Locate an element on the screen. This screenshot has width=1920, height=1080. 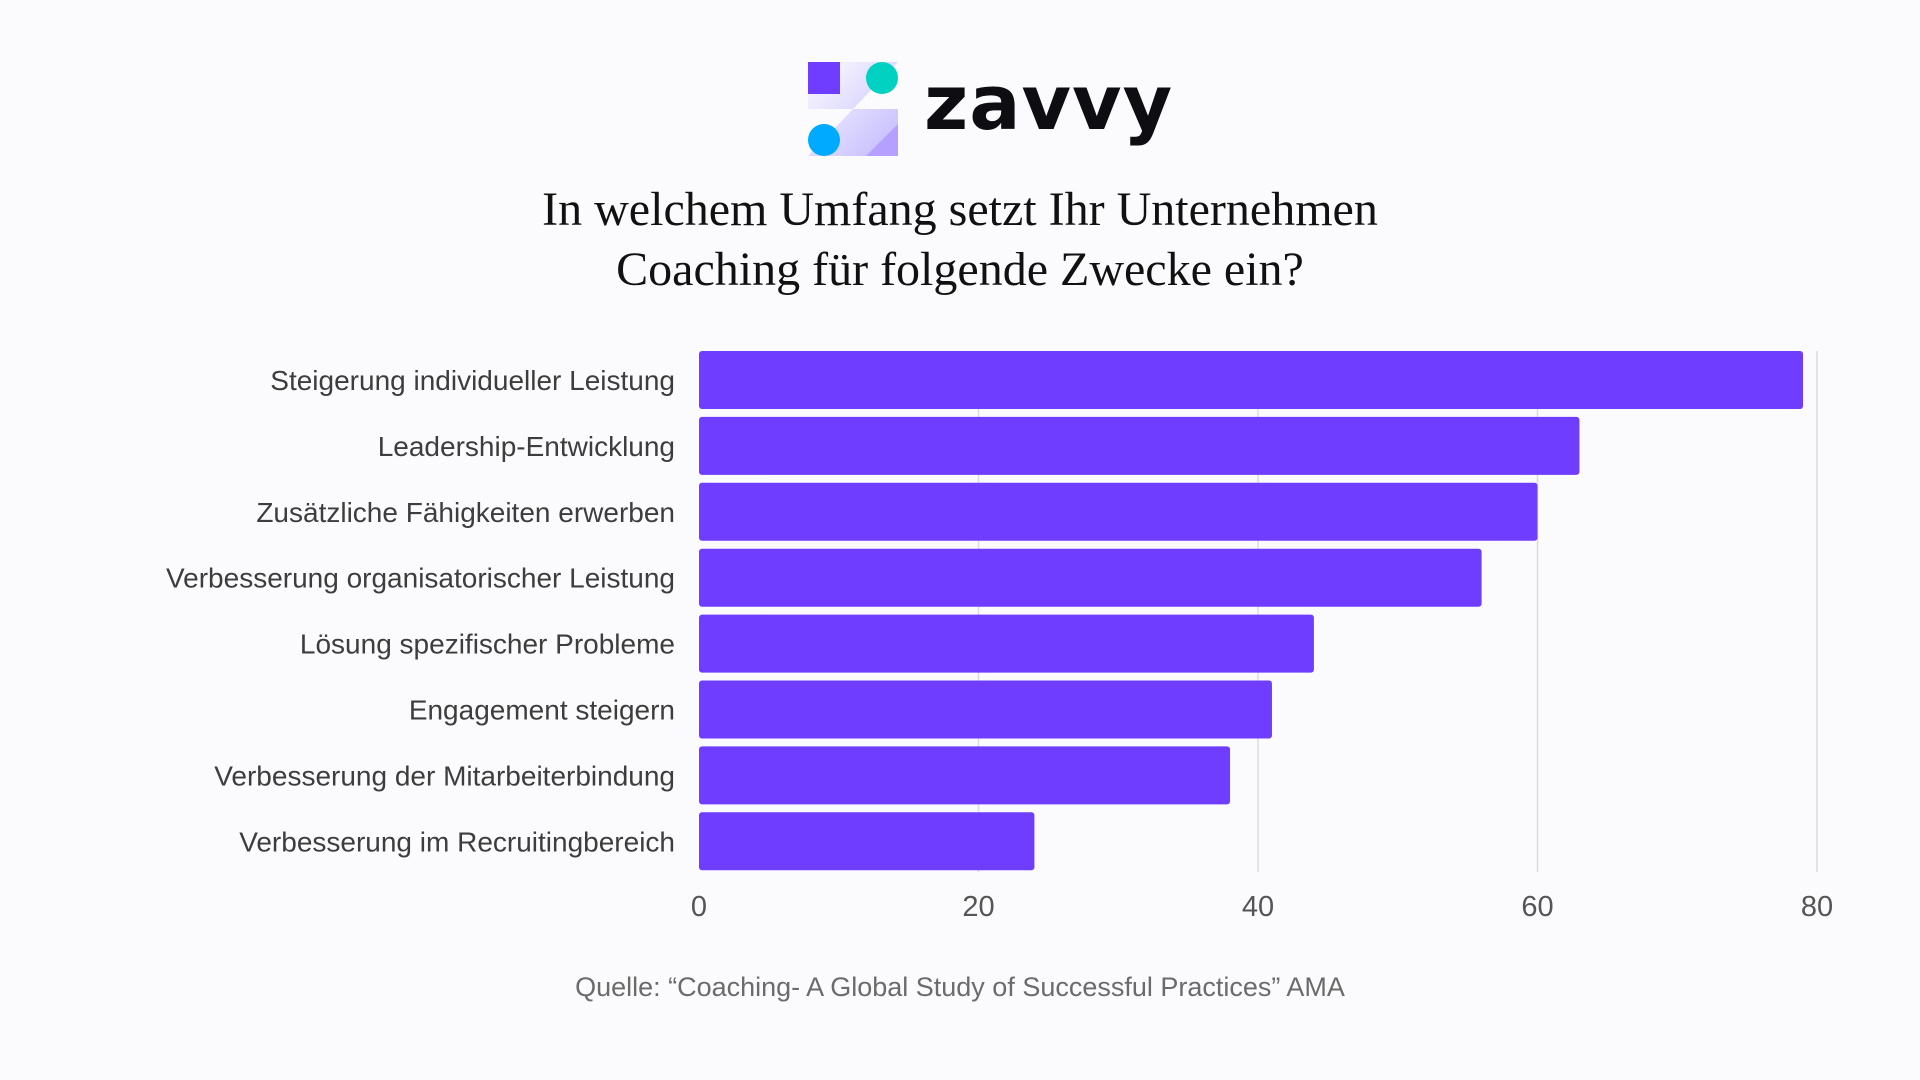
x-tick-label: 0 is located at coordinates (699, 907).